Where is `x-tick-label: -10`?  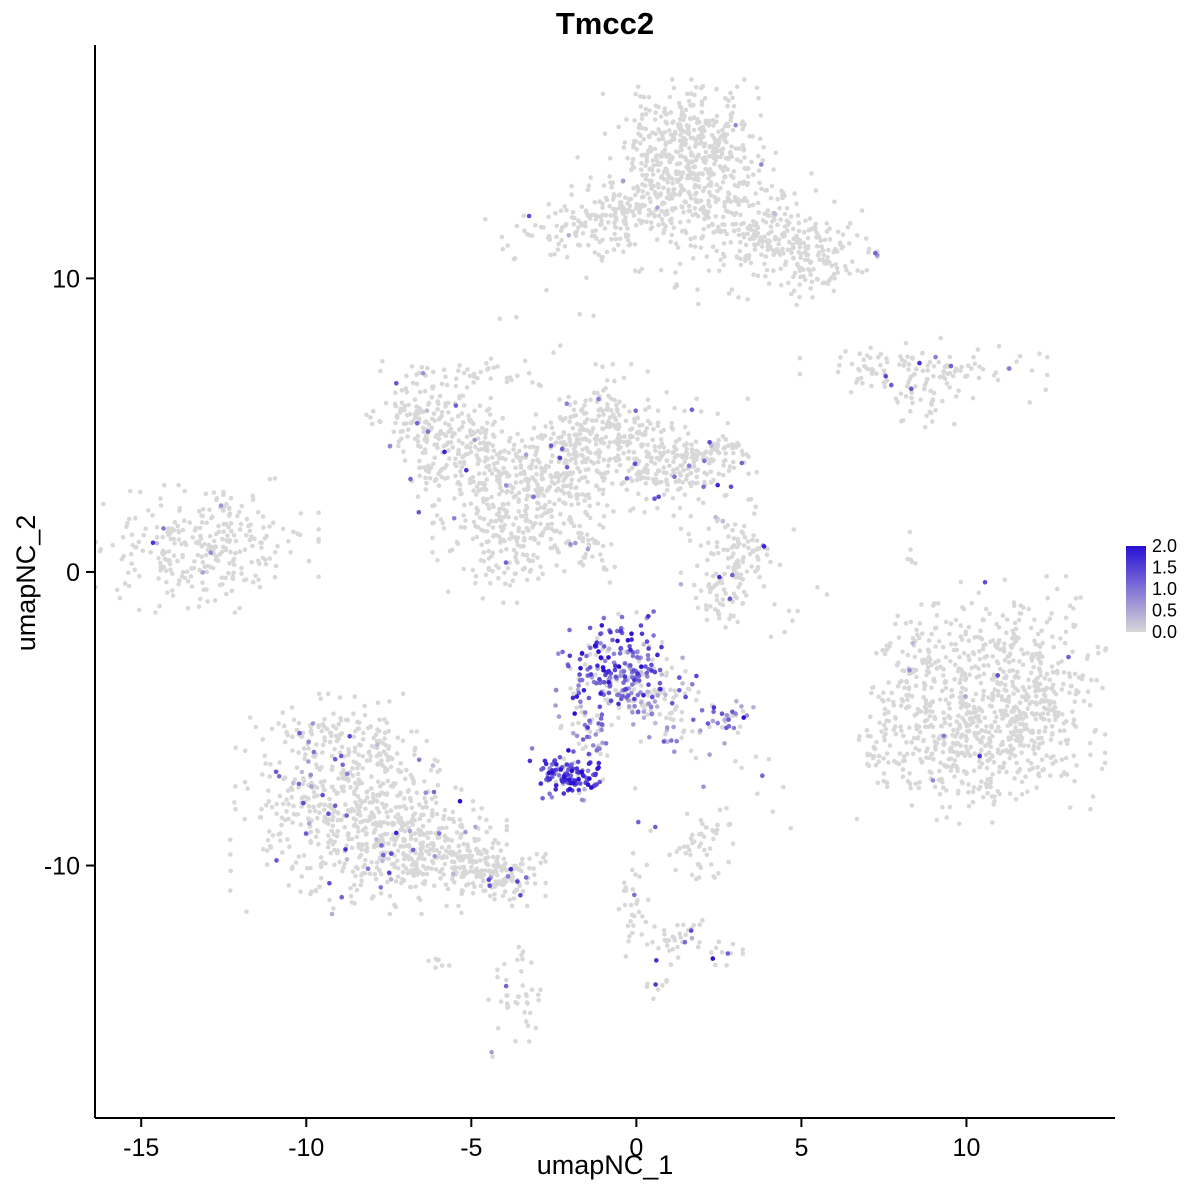
x-tick-label: -10 is located at coordinates (306, 1148).